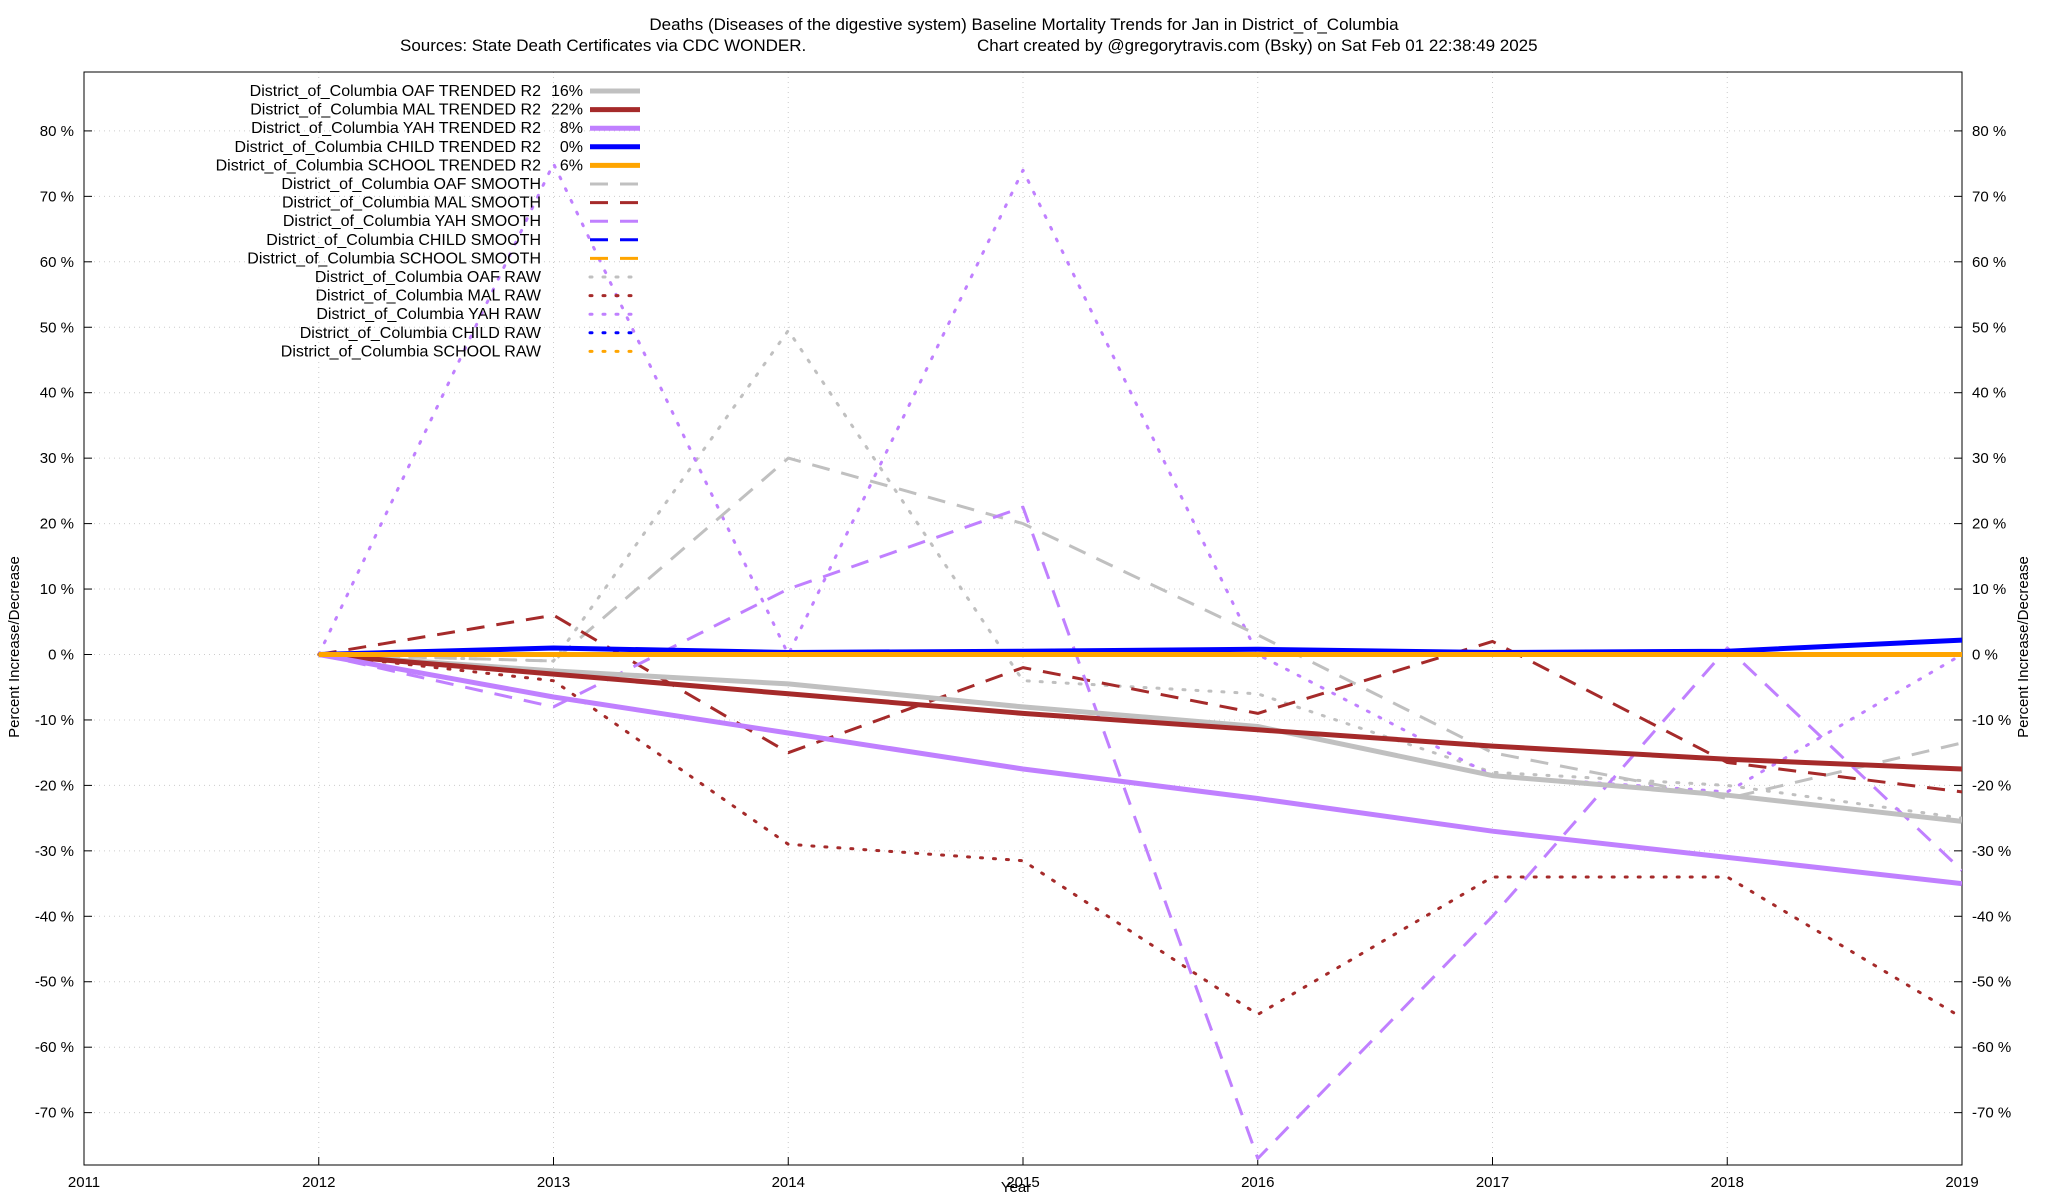 This screenshot has height=1200, width=2048. I want to click on x-tick-label: 2015, so click(1022, 1182).